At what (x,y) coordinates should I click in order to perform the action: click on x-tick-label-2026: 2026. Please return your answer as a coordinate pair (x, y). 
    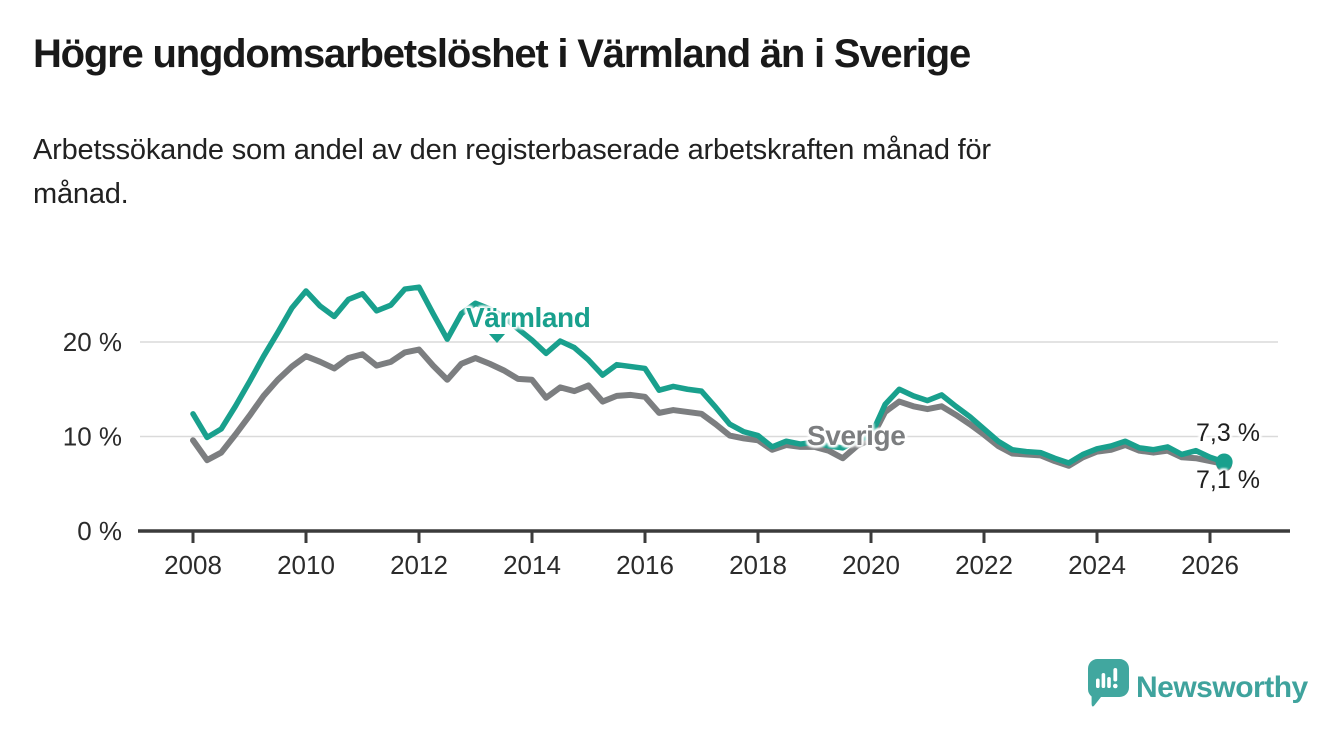
    Looking at the image, I should click on (1210, 565).